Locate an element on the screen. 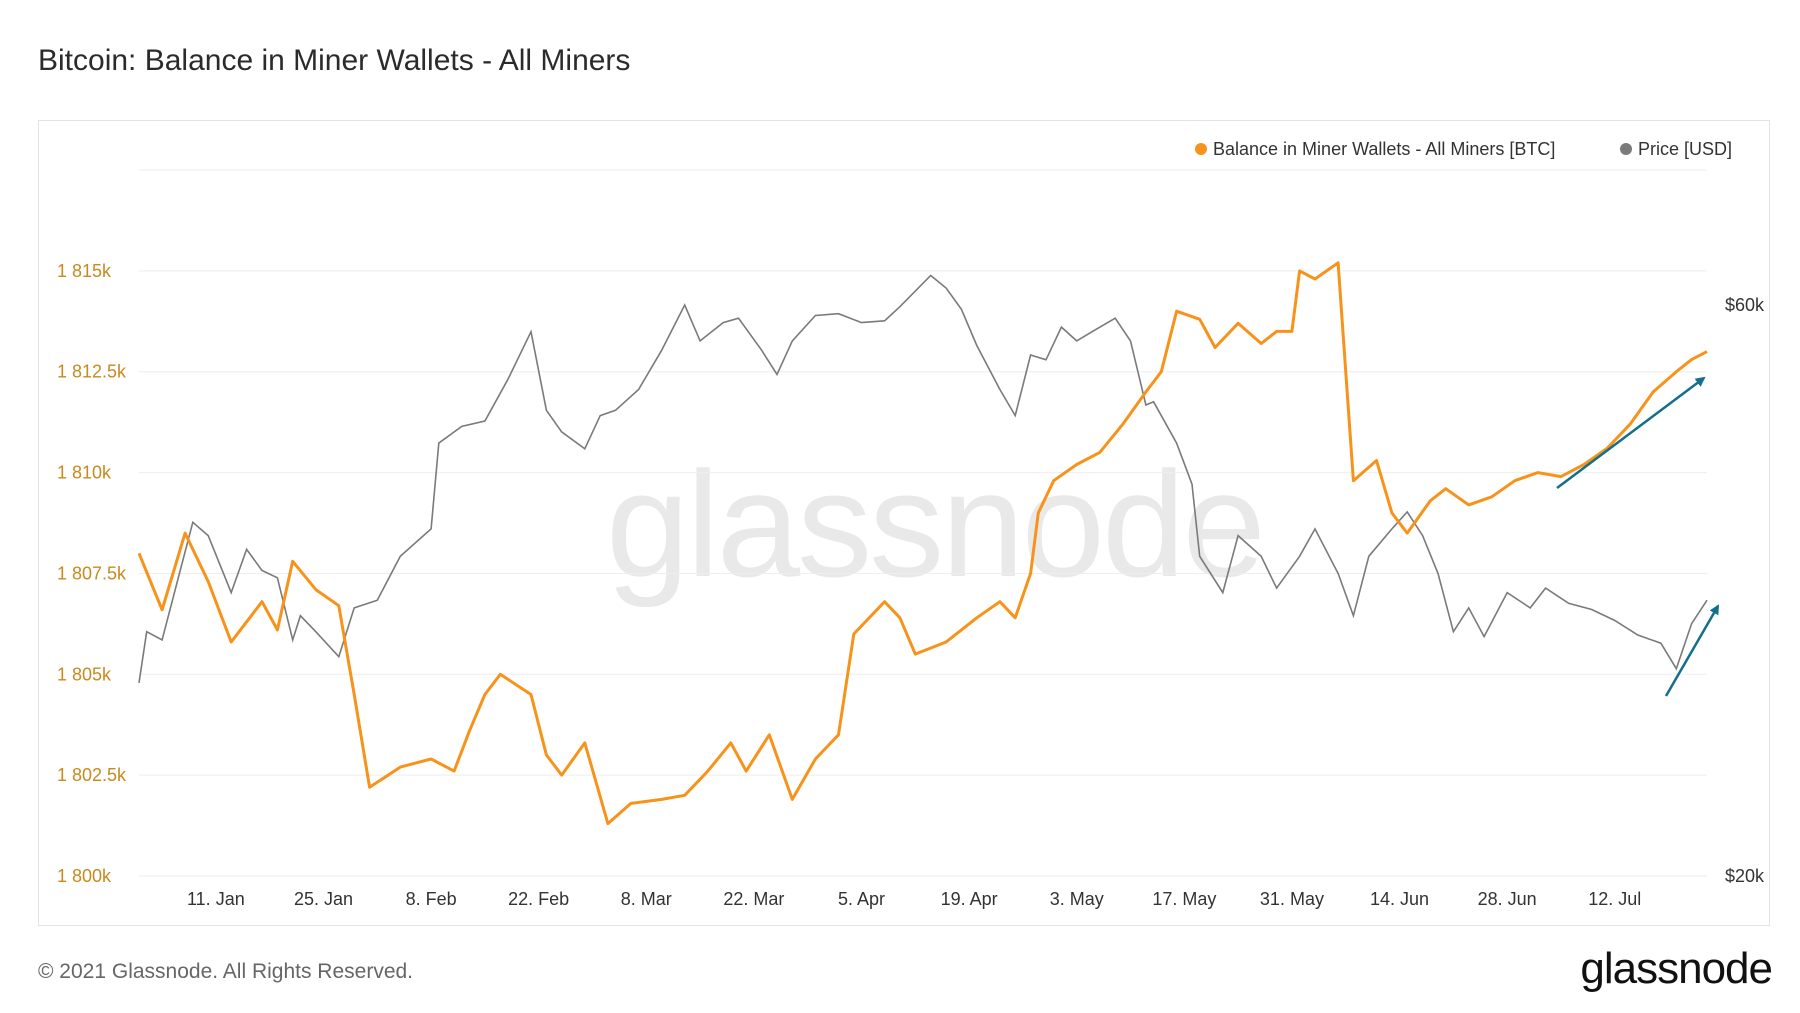  legend-label-price: Price [USD] is located at coordinates (1685, 149).